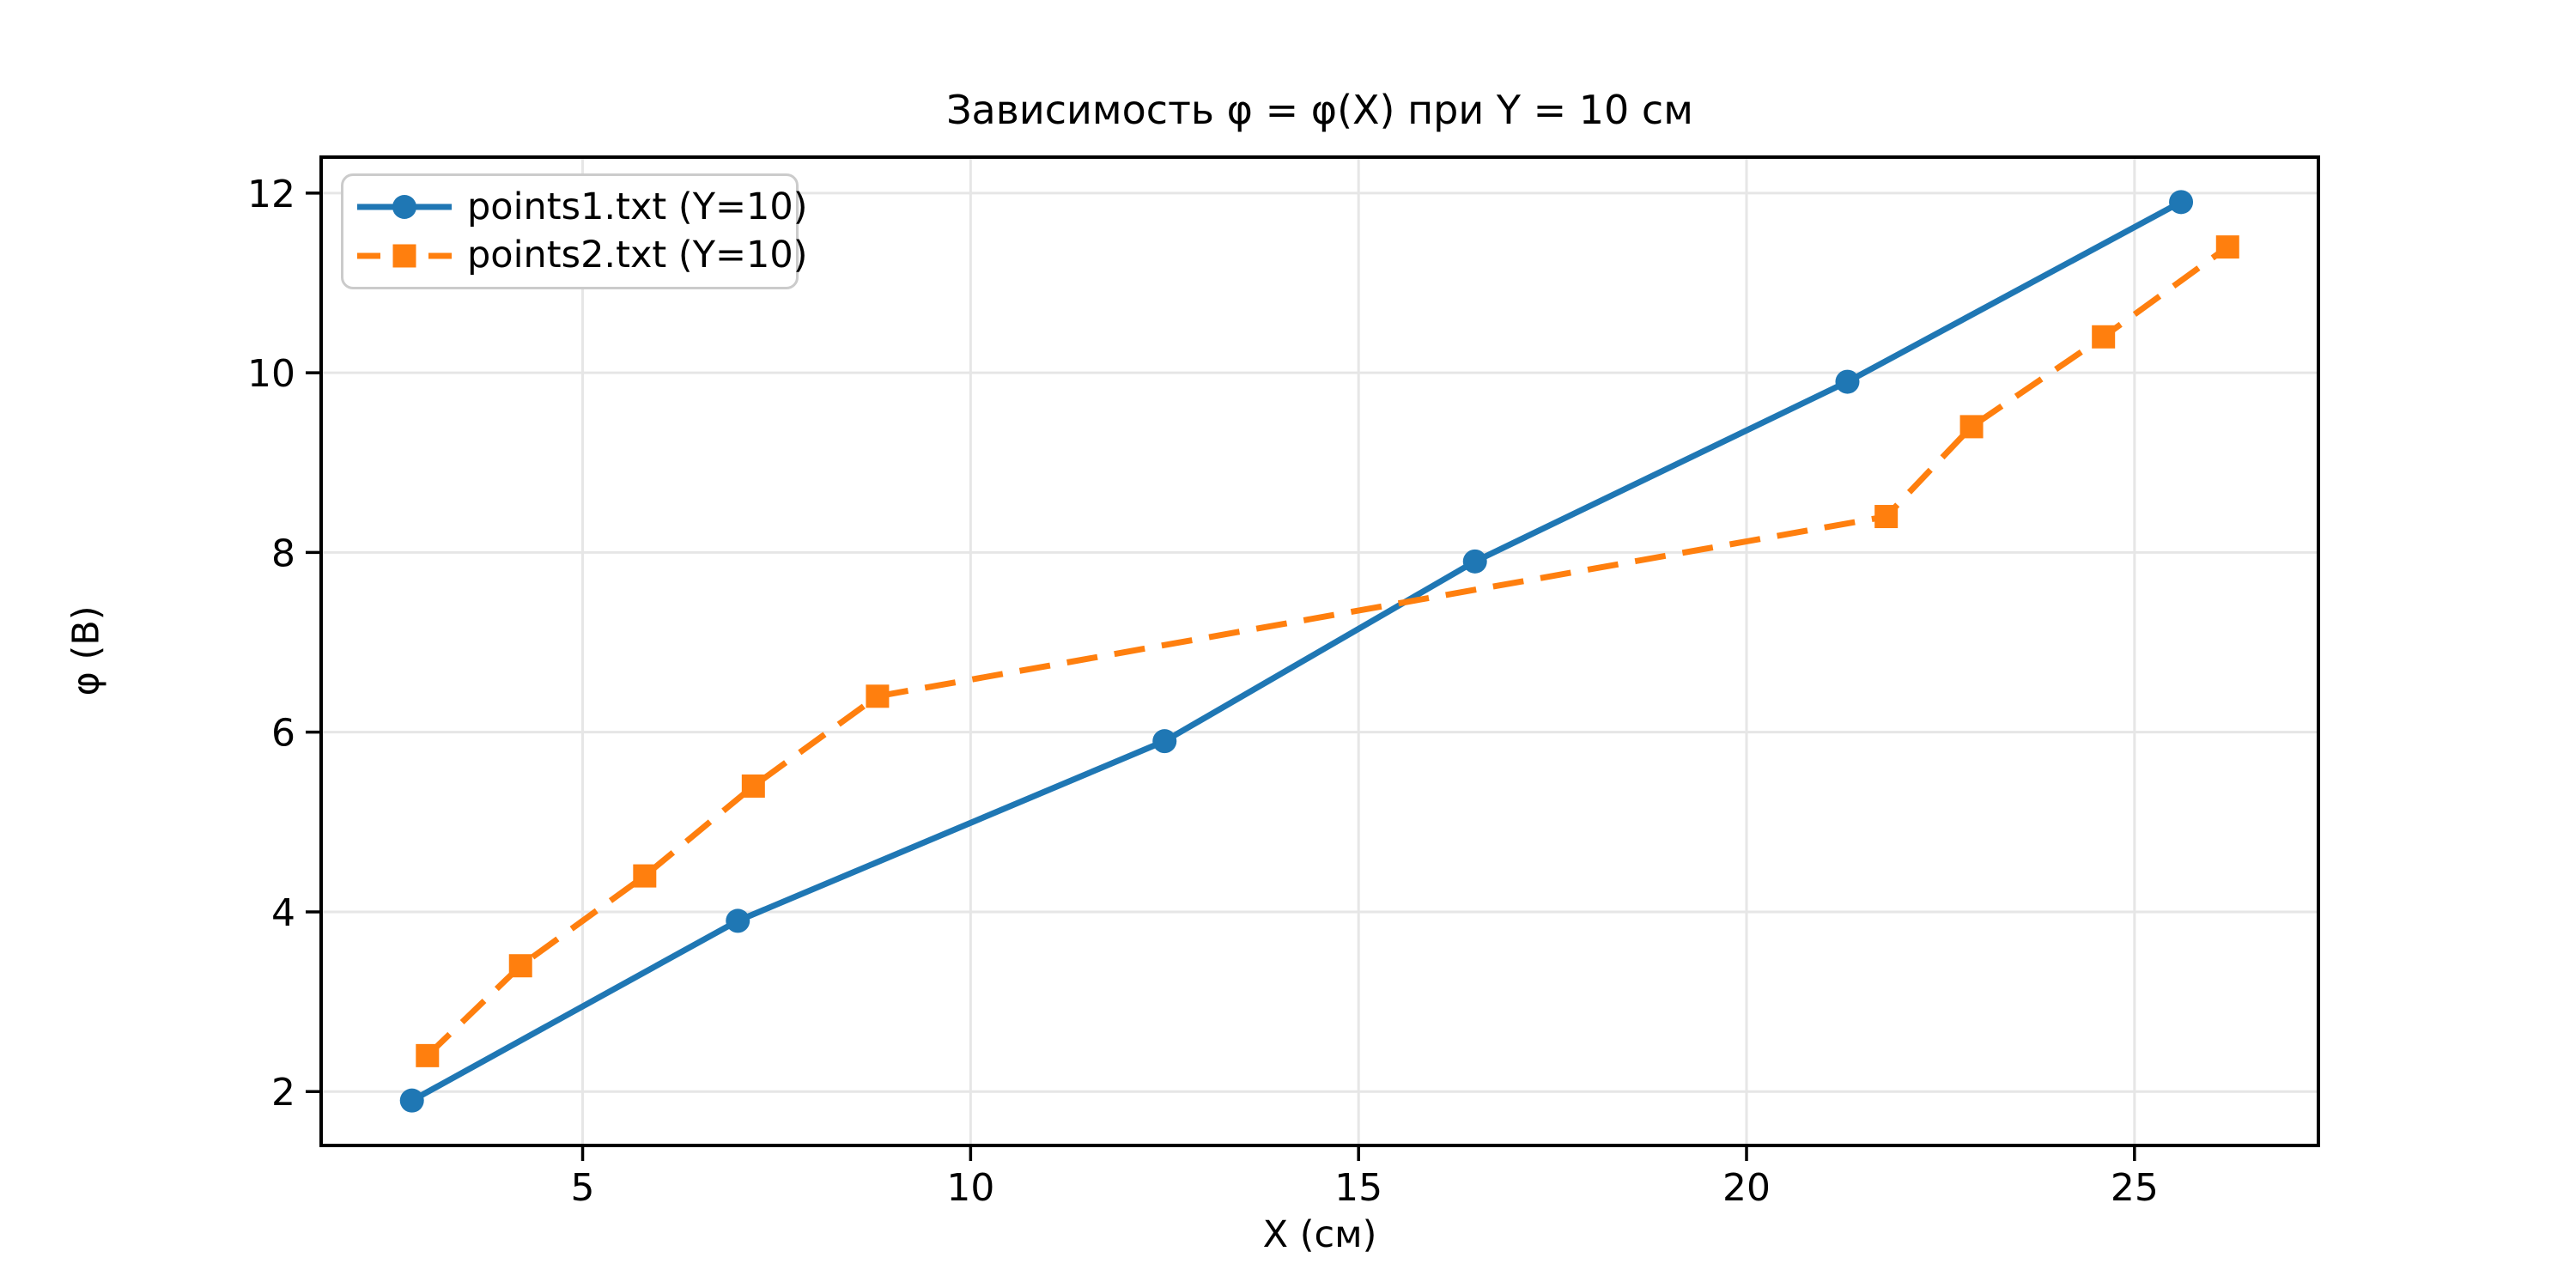 The height and width of the screenshot is (1288, 2576). I want to click on x-tick-label: 15, so click(1358, 1188).